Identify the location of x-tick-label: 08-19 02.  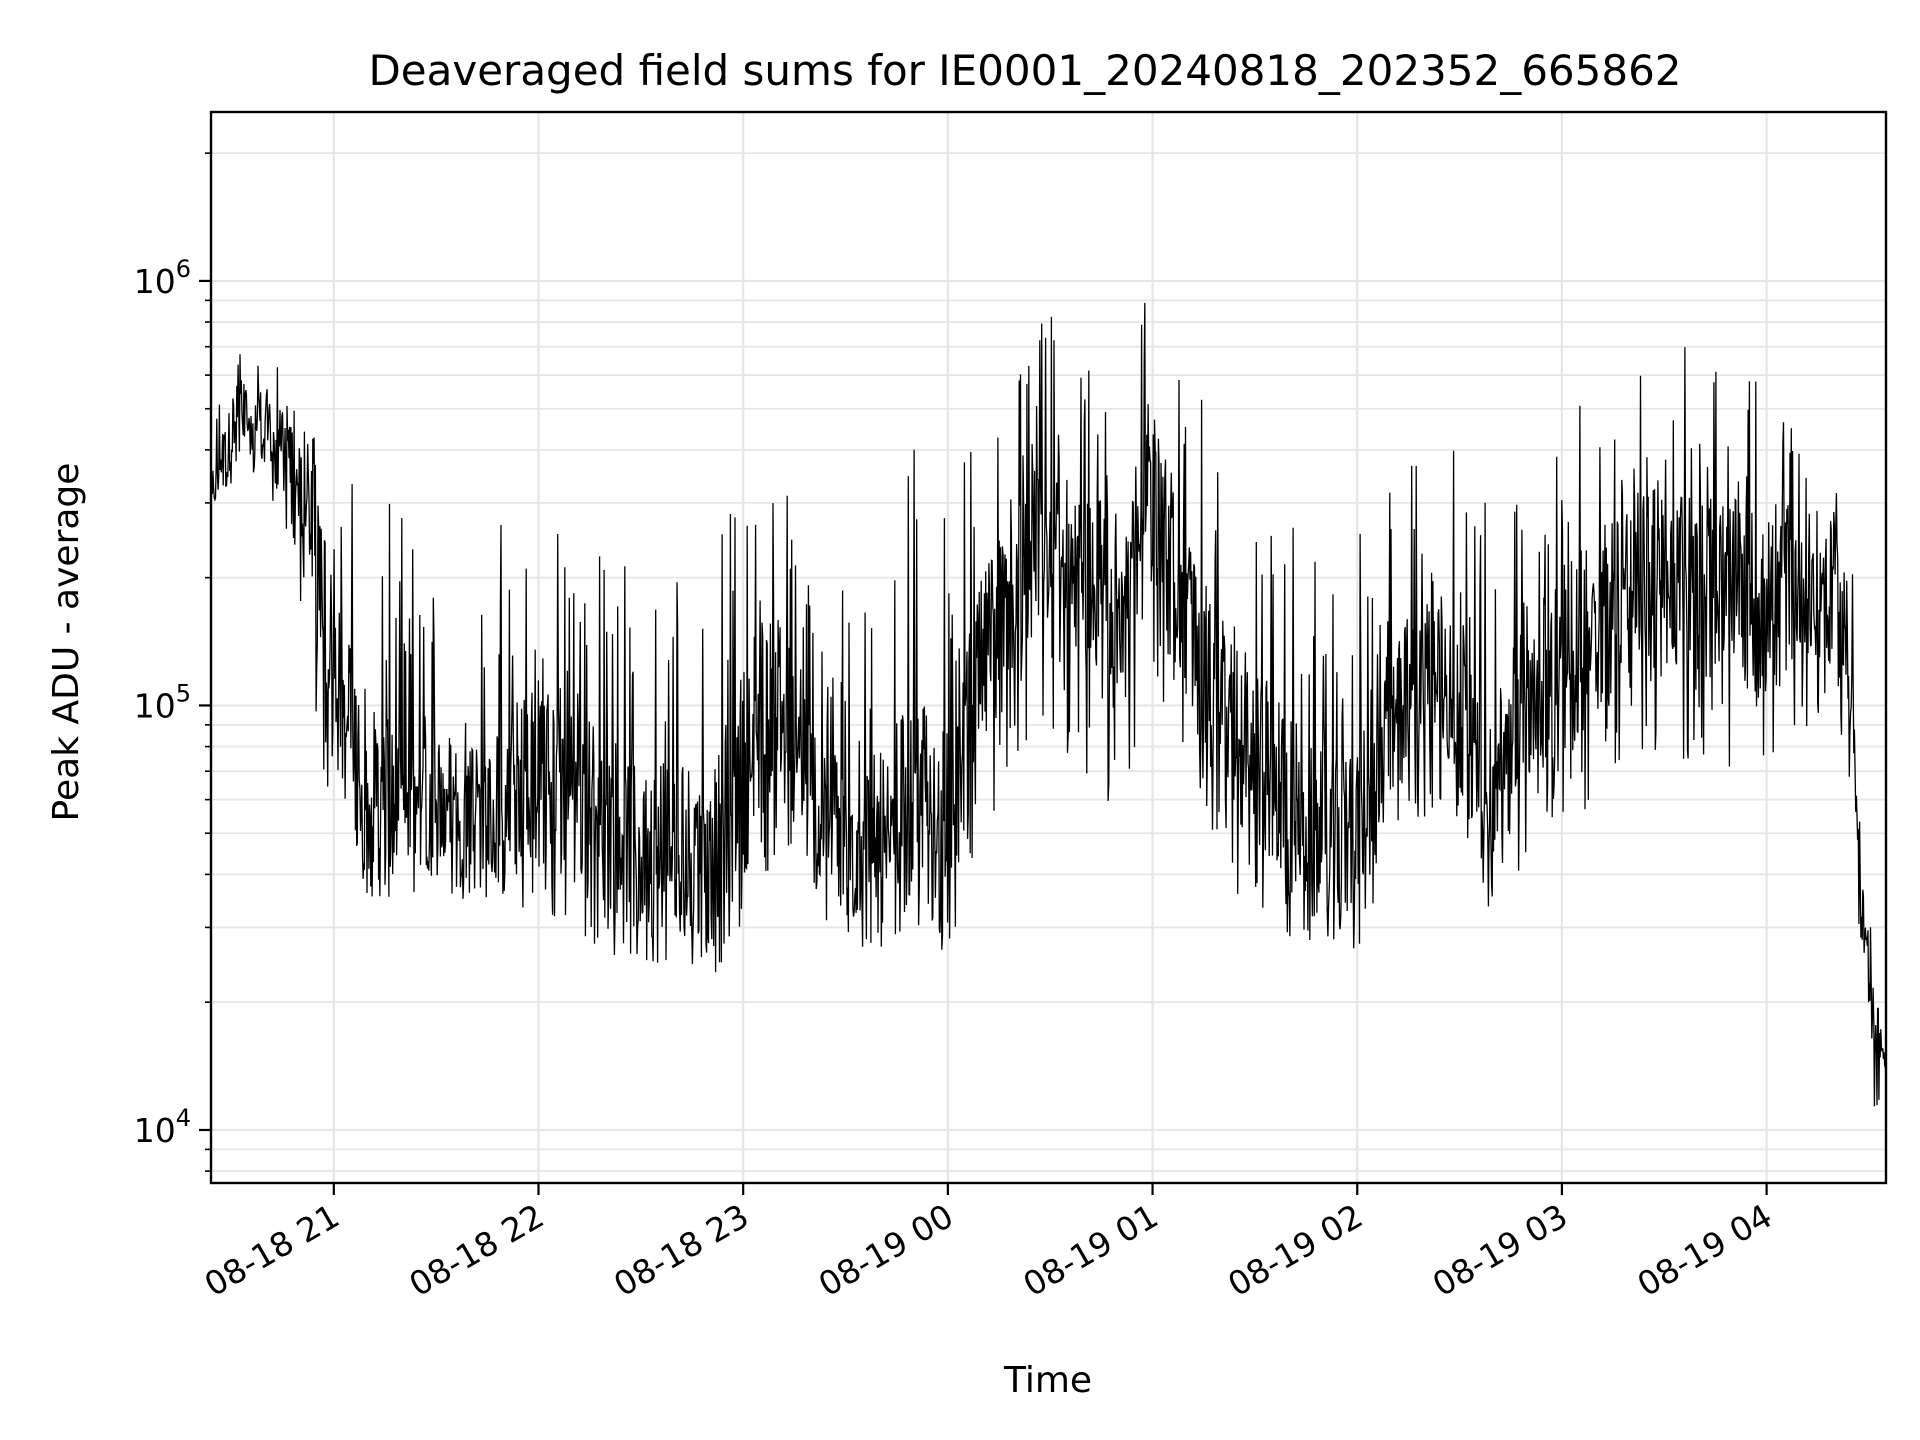
(1295, 1250).